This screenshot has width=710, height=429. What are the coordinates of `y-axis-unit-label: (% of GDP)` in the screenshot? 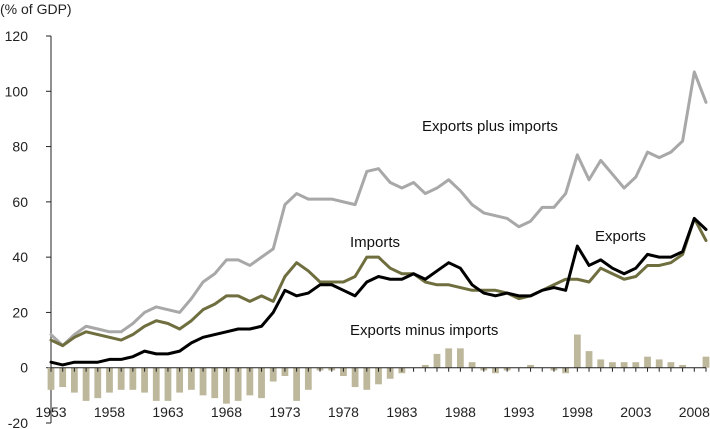 It's located at (36, 9).